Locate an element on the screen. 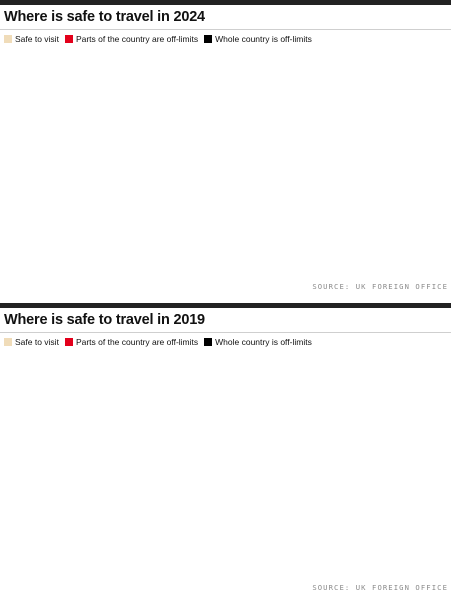 The image size is (451, 600). map-title: Where is safe to travel in 2024 is located at coordinates (104, 17).